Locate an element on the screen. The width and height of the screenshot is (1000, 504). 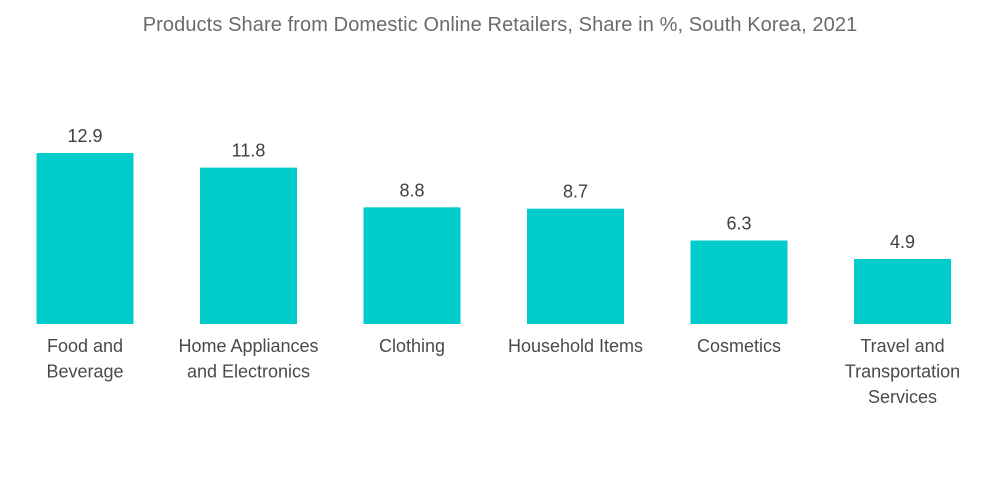
category-label-line: Food and is located at coordinates (85, 346).